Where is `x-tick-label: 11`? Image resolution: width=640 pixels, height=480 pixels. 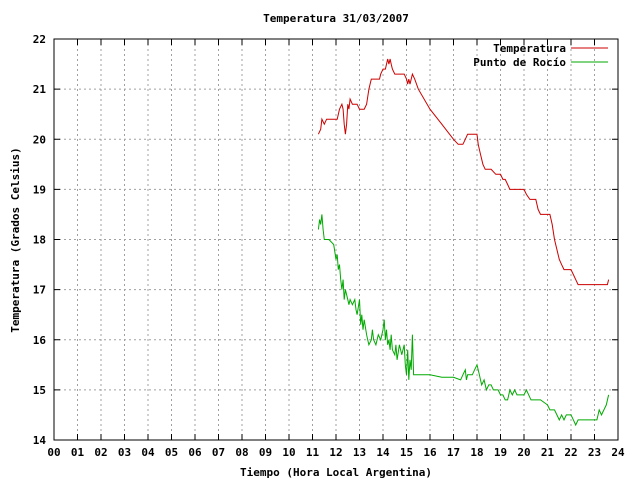 x-tick-label: 11 is located at coordinates (313, 452).